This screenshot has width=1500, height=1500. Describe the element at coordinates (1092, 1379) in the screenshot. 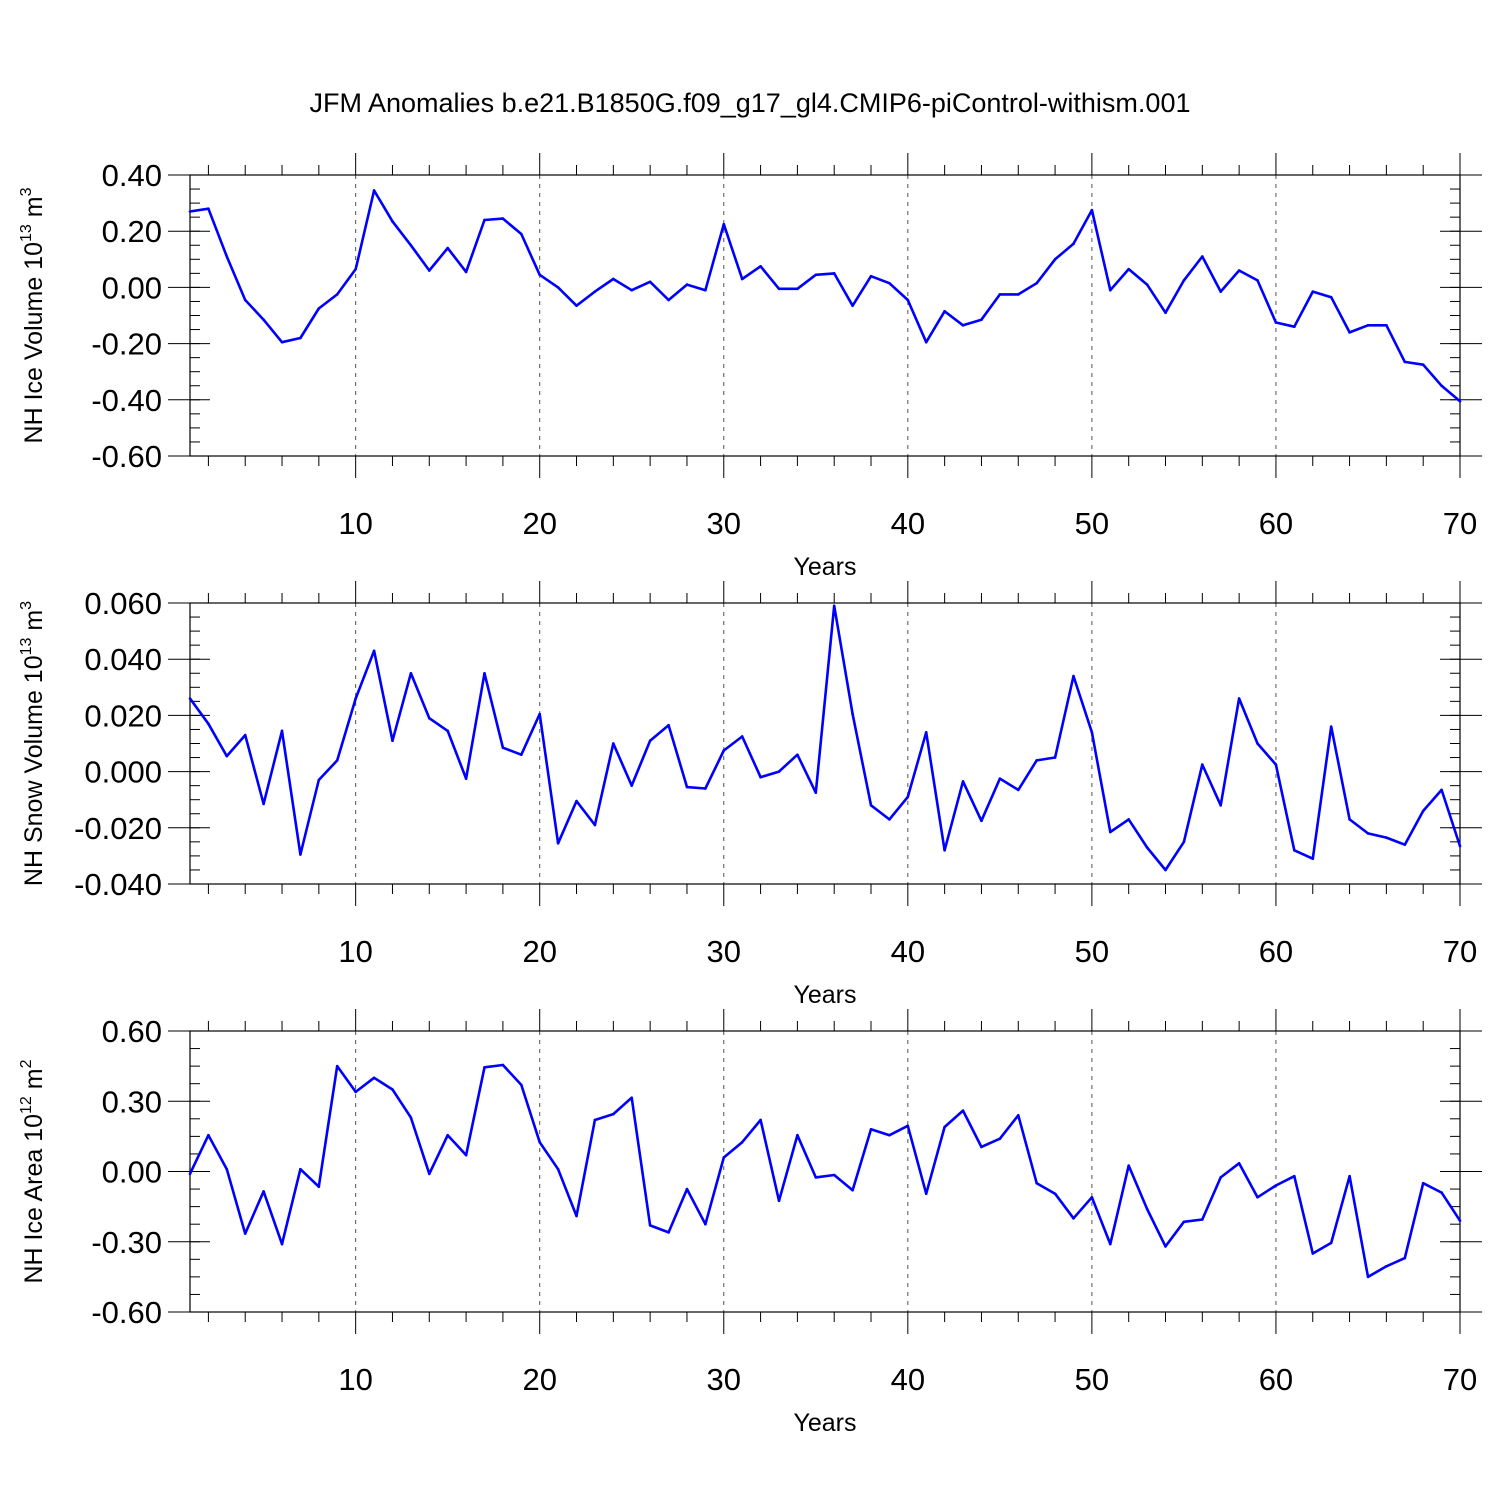

I see `x-tick-label: 50` at that location.